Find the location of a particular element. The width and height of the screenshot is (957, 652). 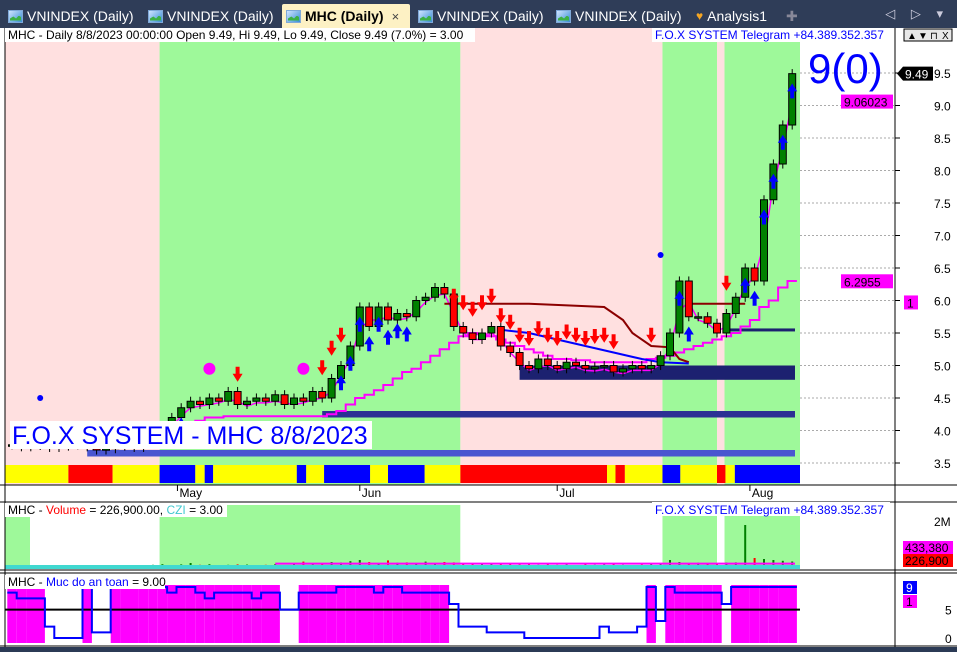

y-tick-label: 4.0 is located at coordinates (942, 432).